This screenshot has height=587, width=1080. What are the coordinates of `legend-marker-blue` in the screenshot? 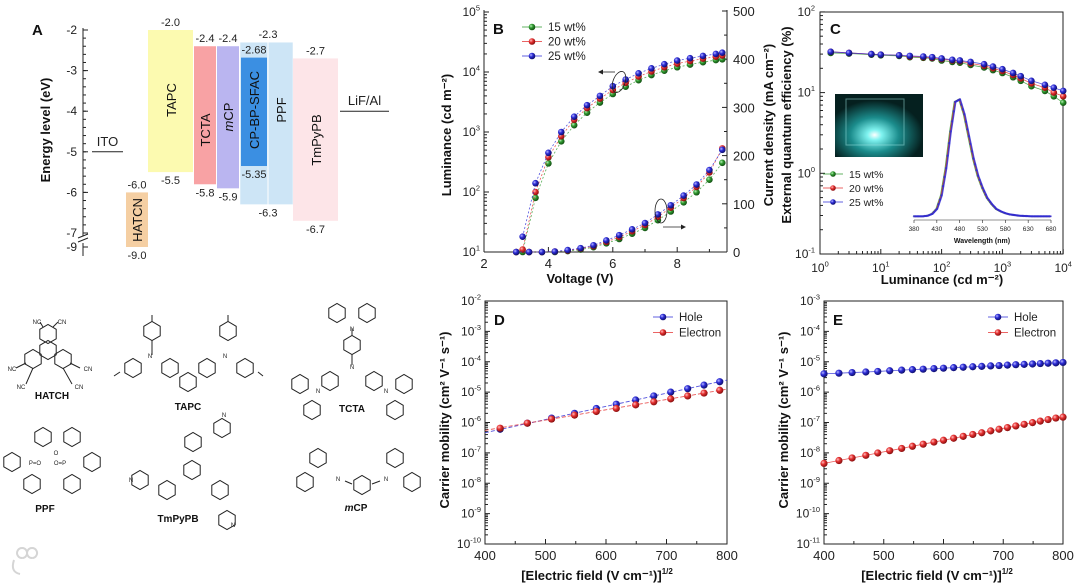 It's located at (532, 56).